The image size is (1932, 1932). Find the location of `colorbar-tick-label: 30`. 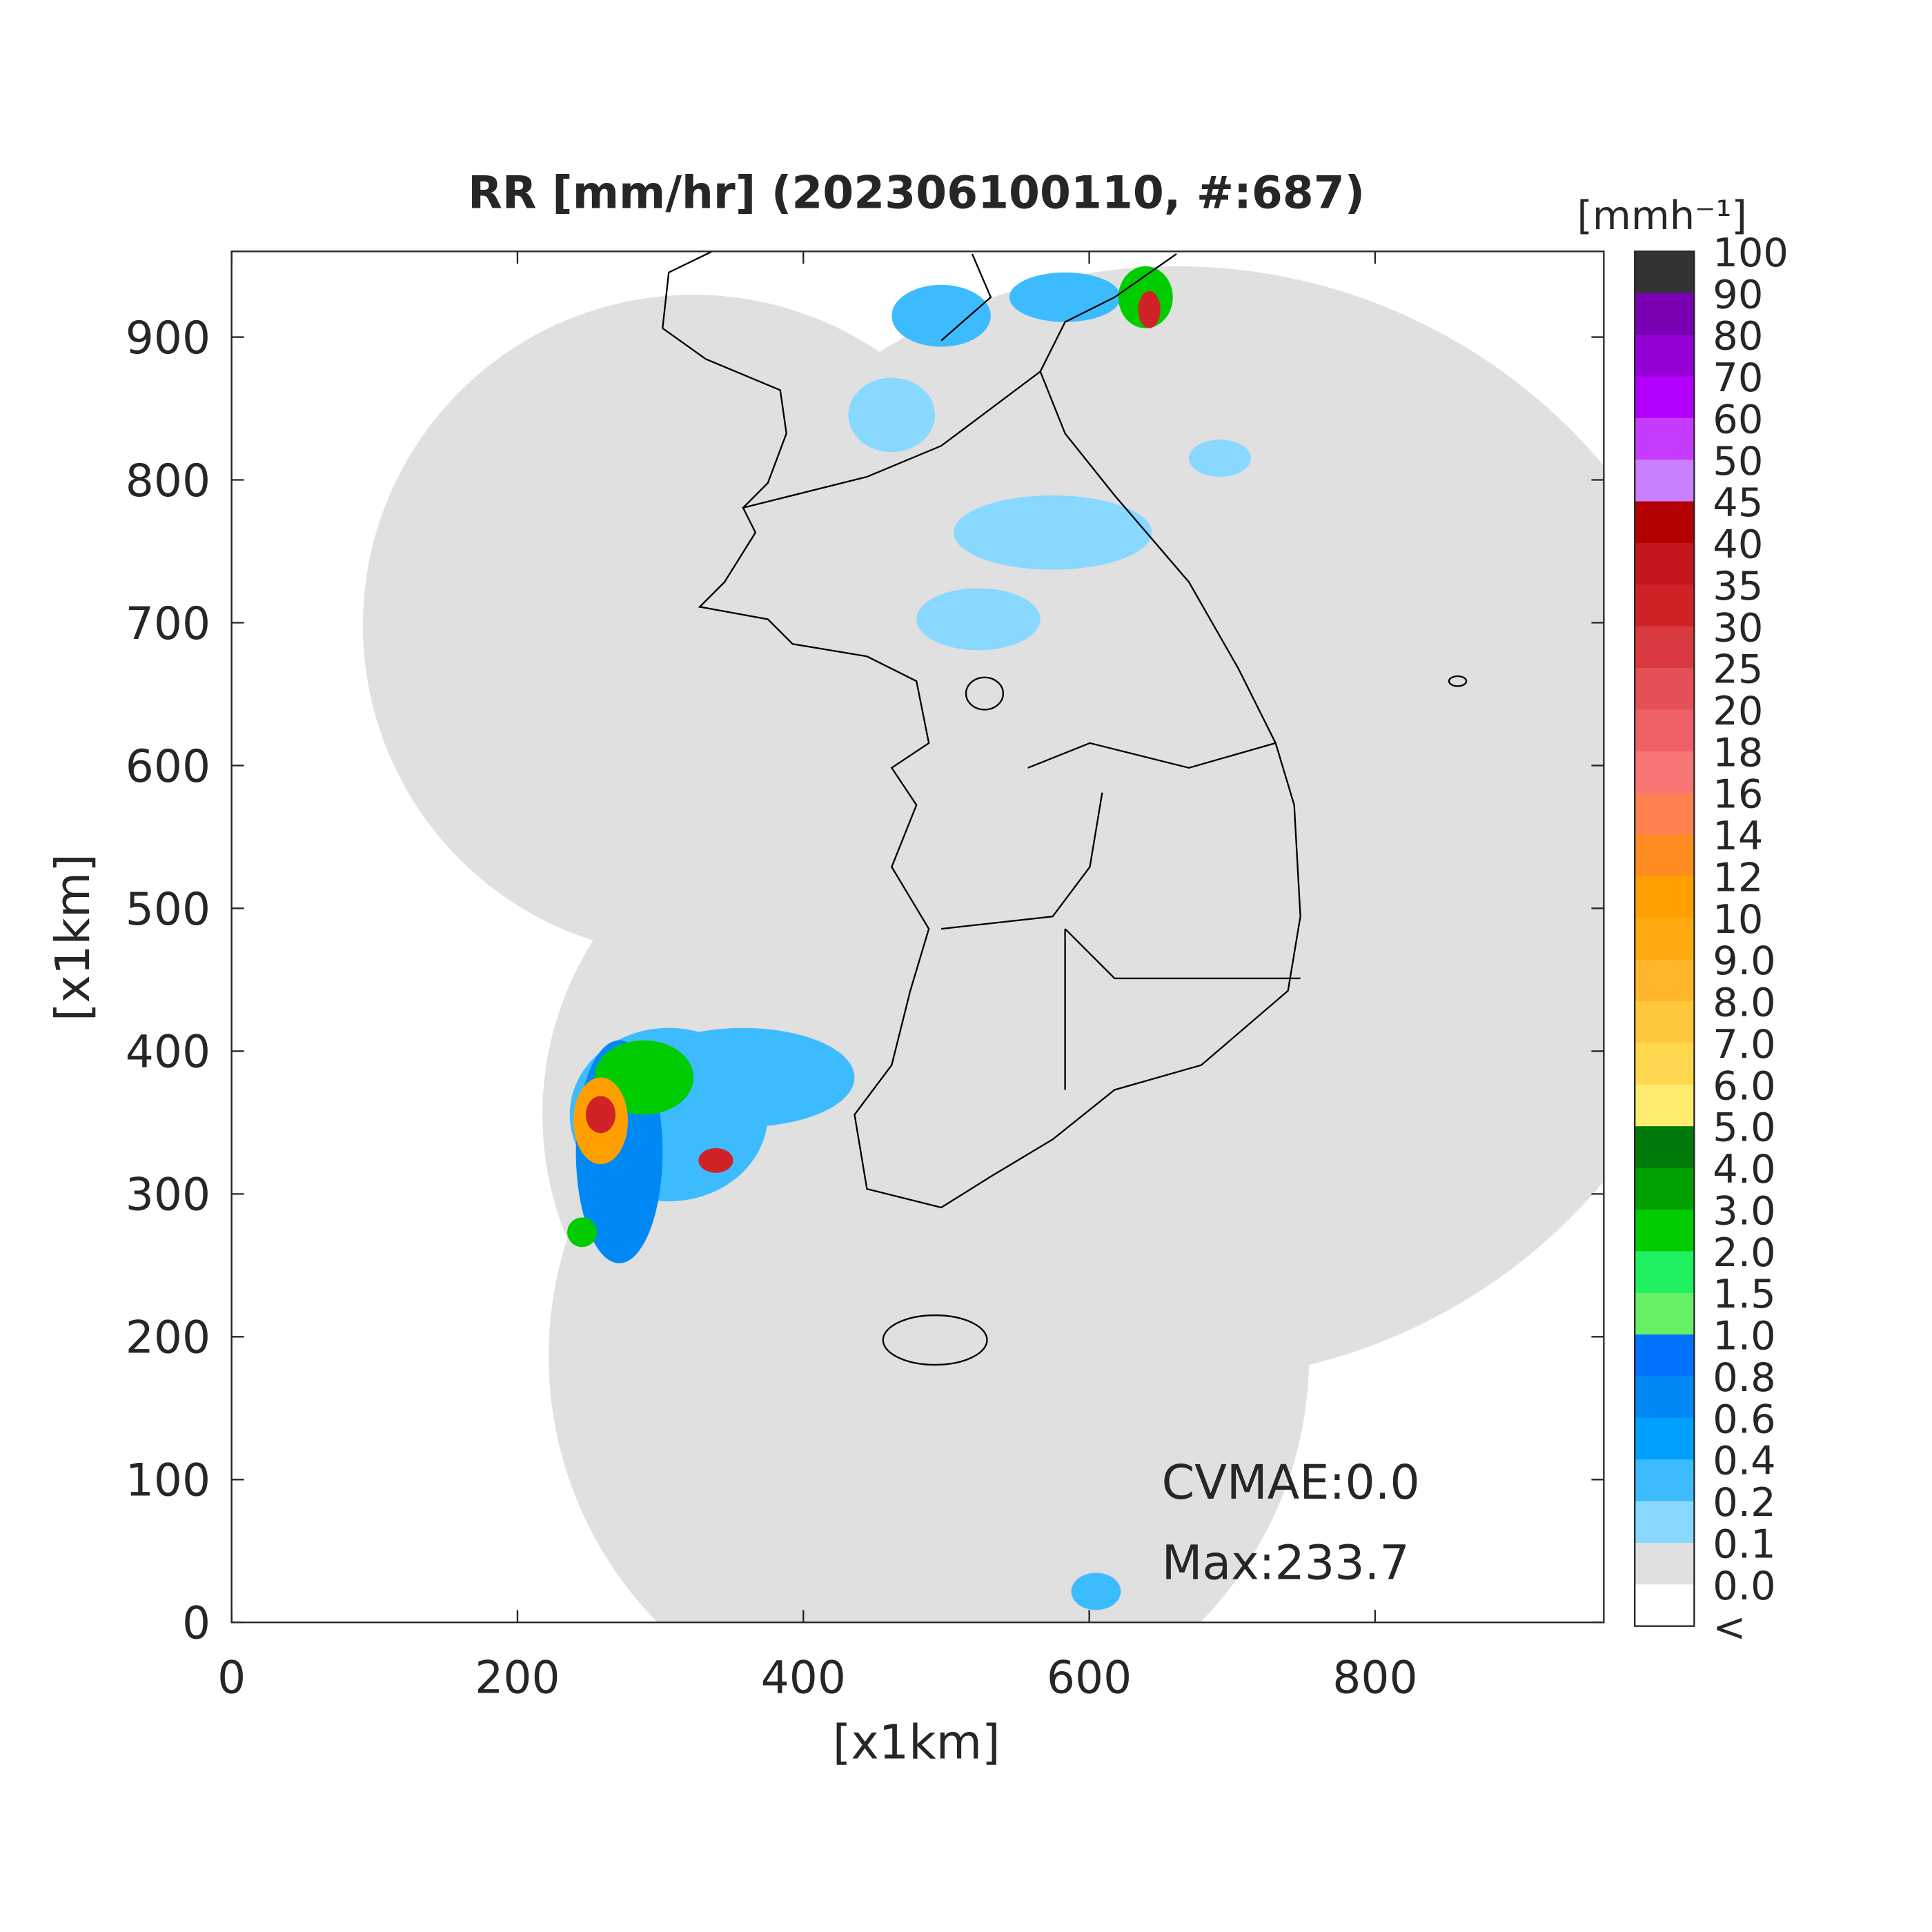

colorbar-tick-label: 30 is located at coordinates (1738, 627).